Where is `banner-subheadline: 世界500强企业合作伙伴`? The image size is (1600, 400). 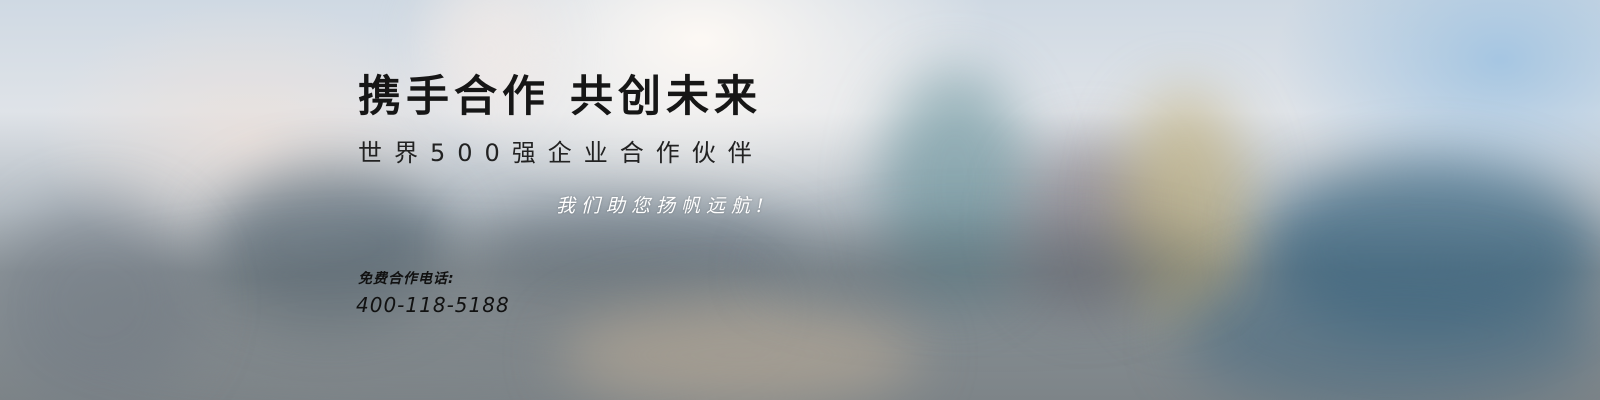 banner-subheadline: 世界500强企业合作伙伴 is located at coordinates (561, 153).